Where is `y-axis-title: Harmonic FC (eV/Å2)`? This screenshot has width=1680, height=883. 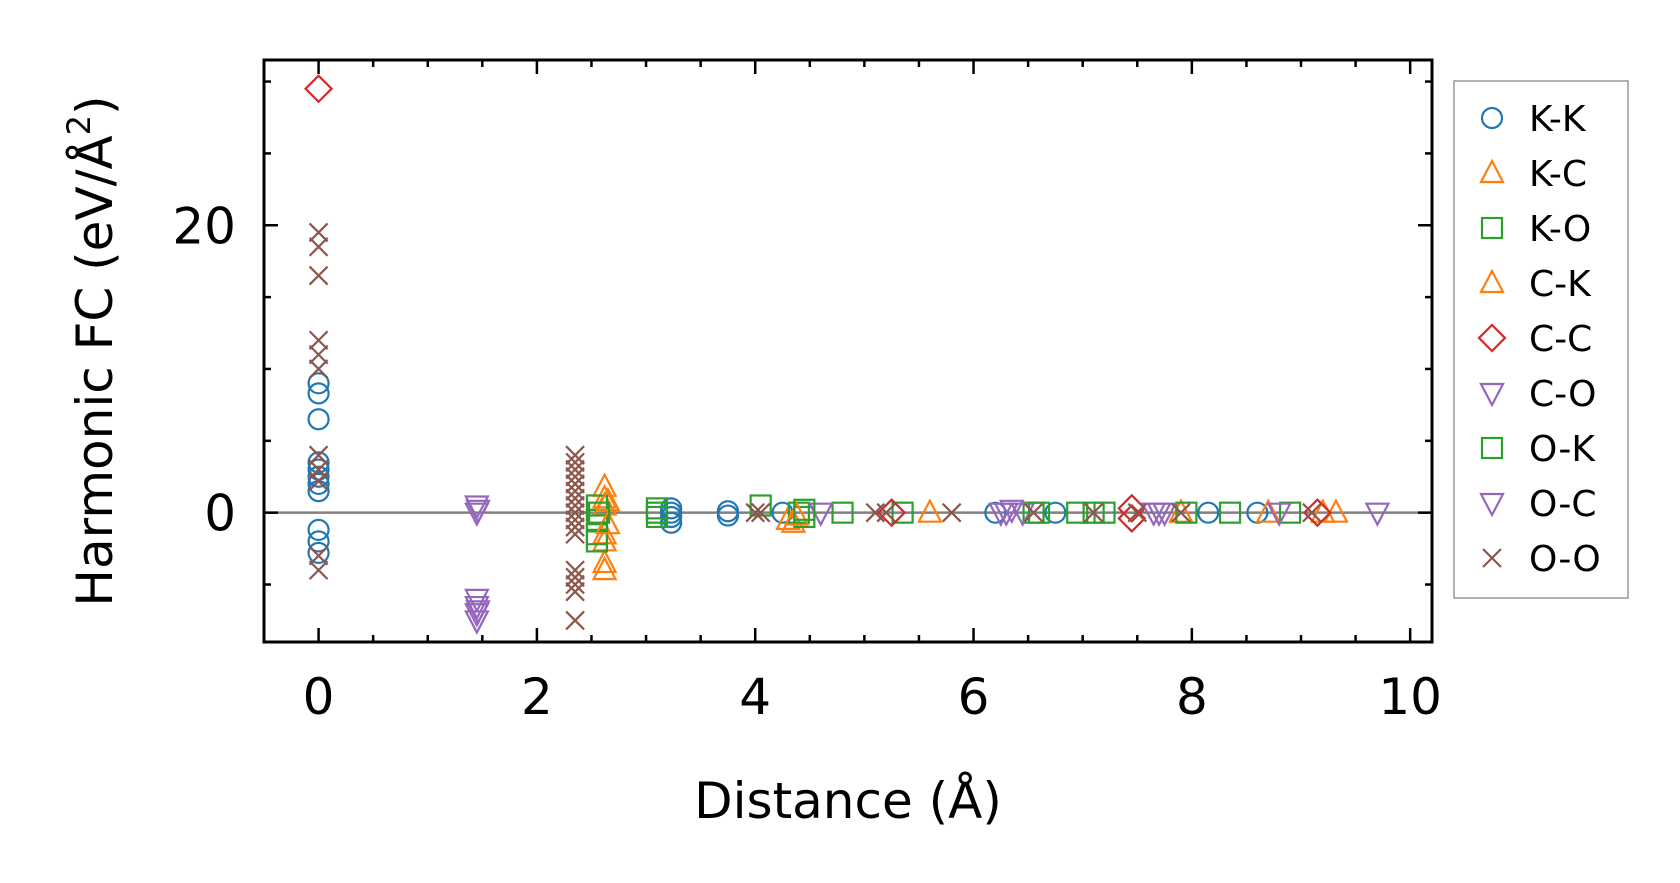 y-axis-title: Harmonic FC (eV/Å2) is located at coordinates (92, 350).